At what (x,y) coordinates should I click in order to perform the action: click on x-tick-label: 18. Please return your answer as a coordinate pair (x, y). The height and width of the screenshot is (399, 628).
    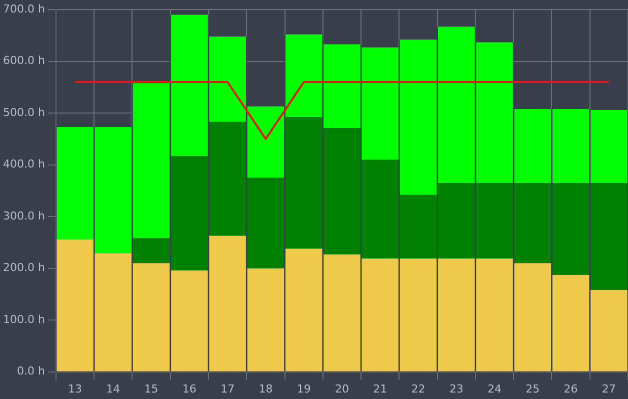
    Looking at the image, I should click on (265, 389).